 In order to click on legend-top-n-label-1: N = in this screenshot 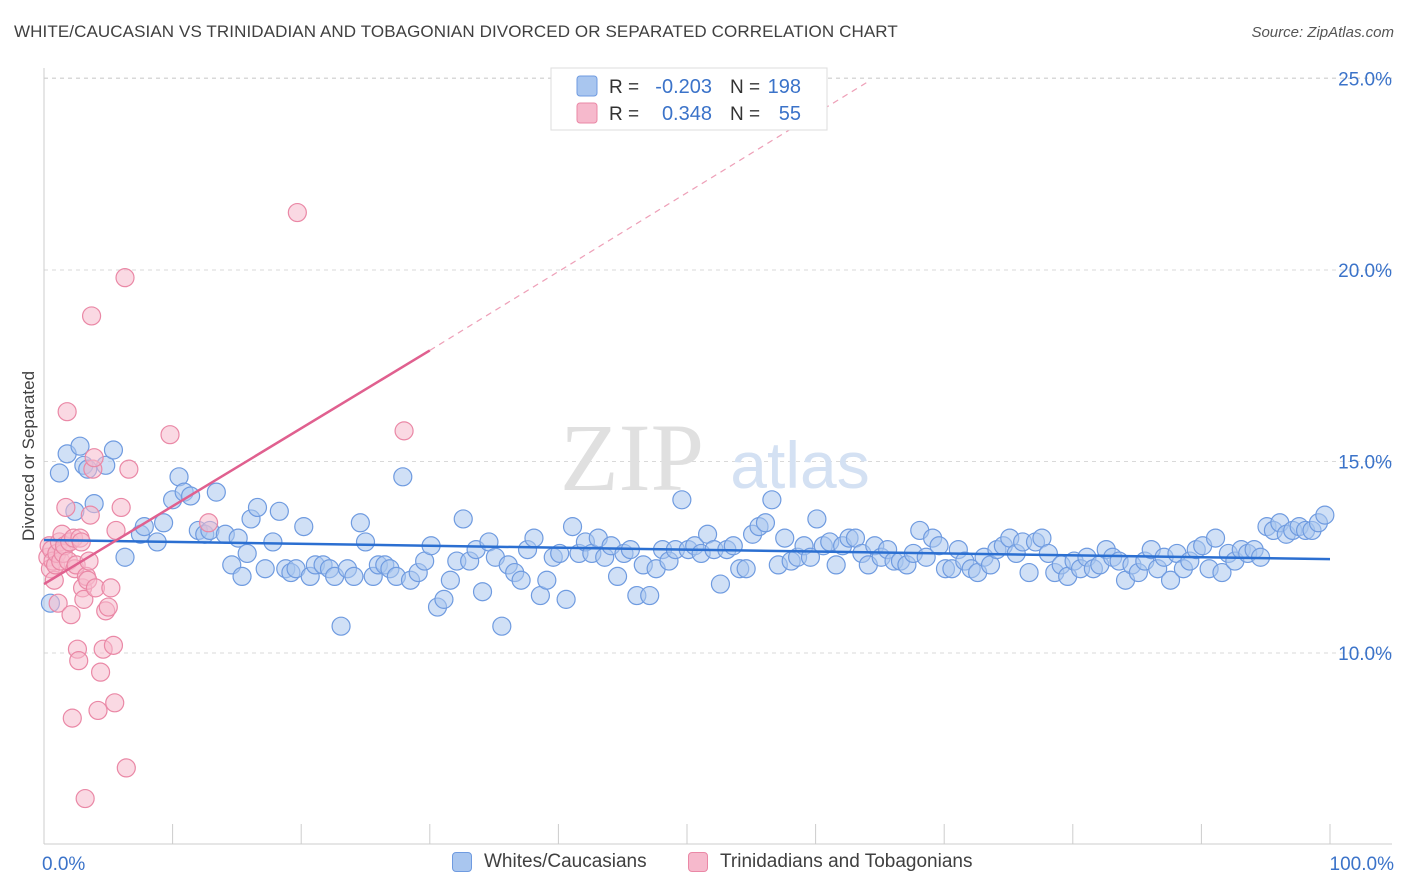, I will do `click(745, 87)`.